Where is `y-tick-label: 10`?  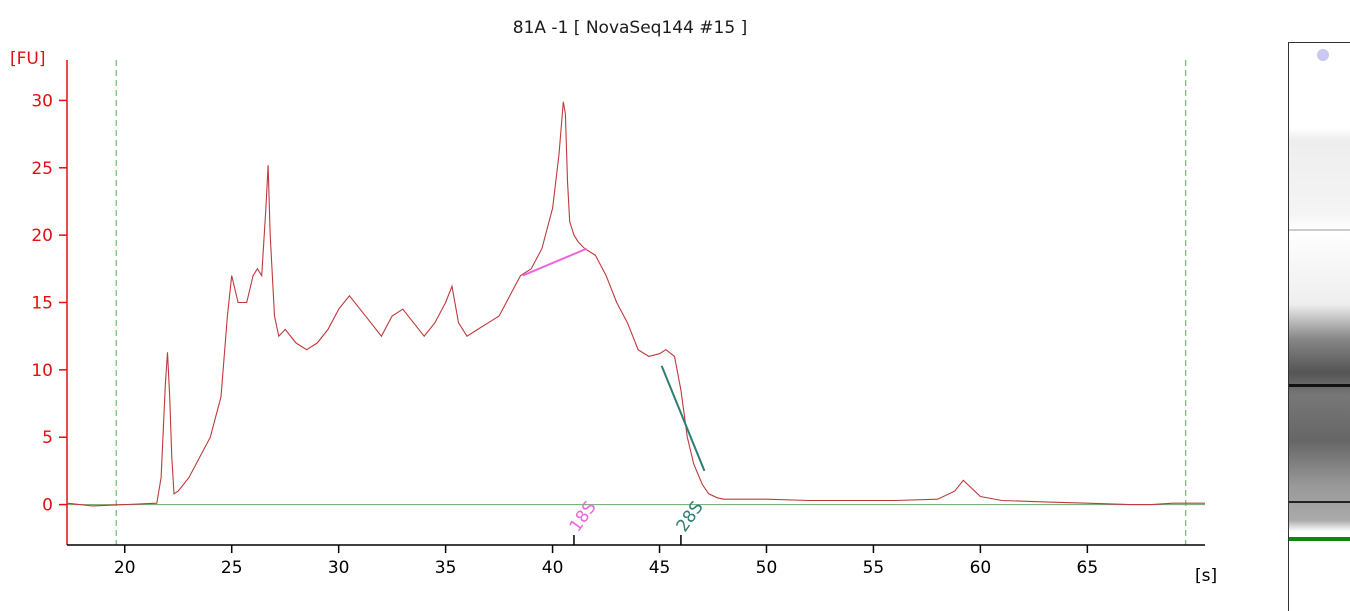 y-tick-label: 10 is located at coordinates (42, 371).